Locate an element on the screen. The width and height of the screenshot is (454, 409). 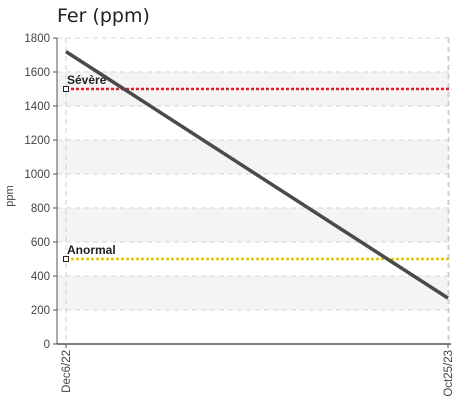
y-tick-label: 0 is located at coordinates (47, 345).